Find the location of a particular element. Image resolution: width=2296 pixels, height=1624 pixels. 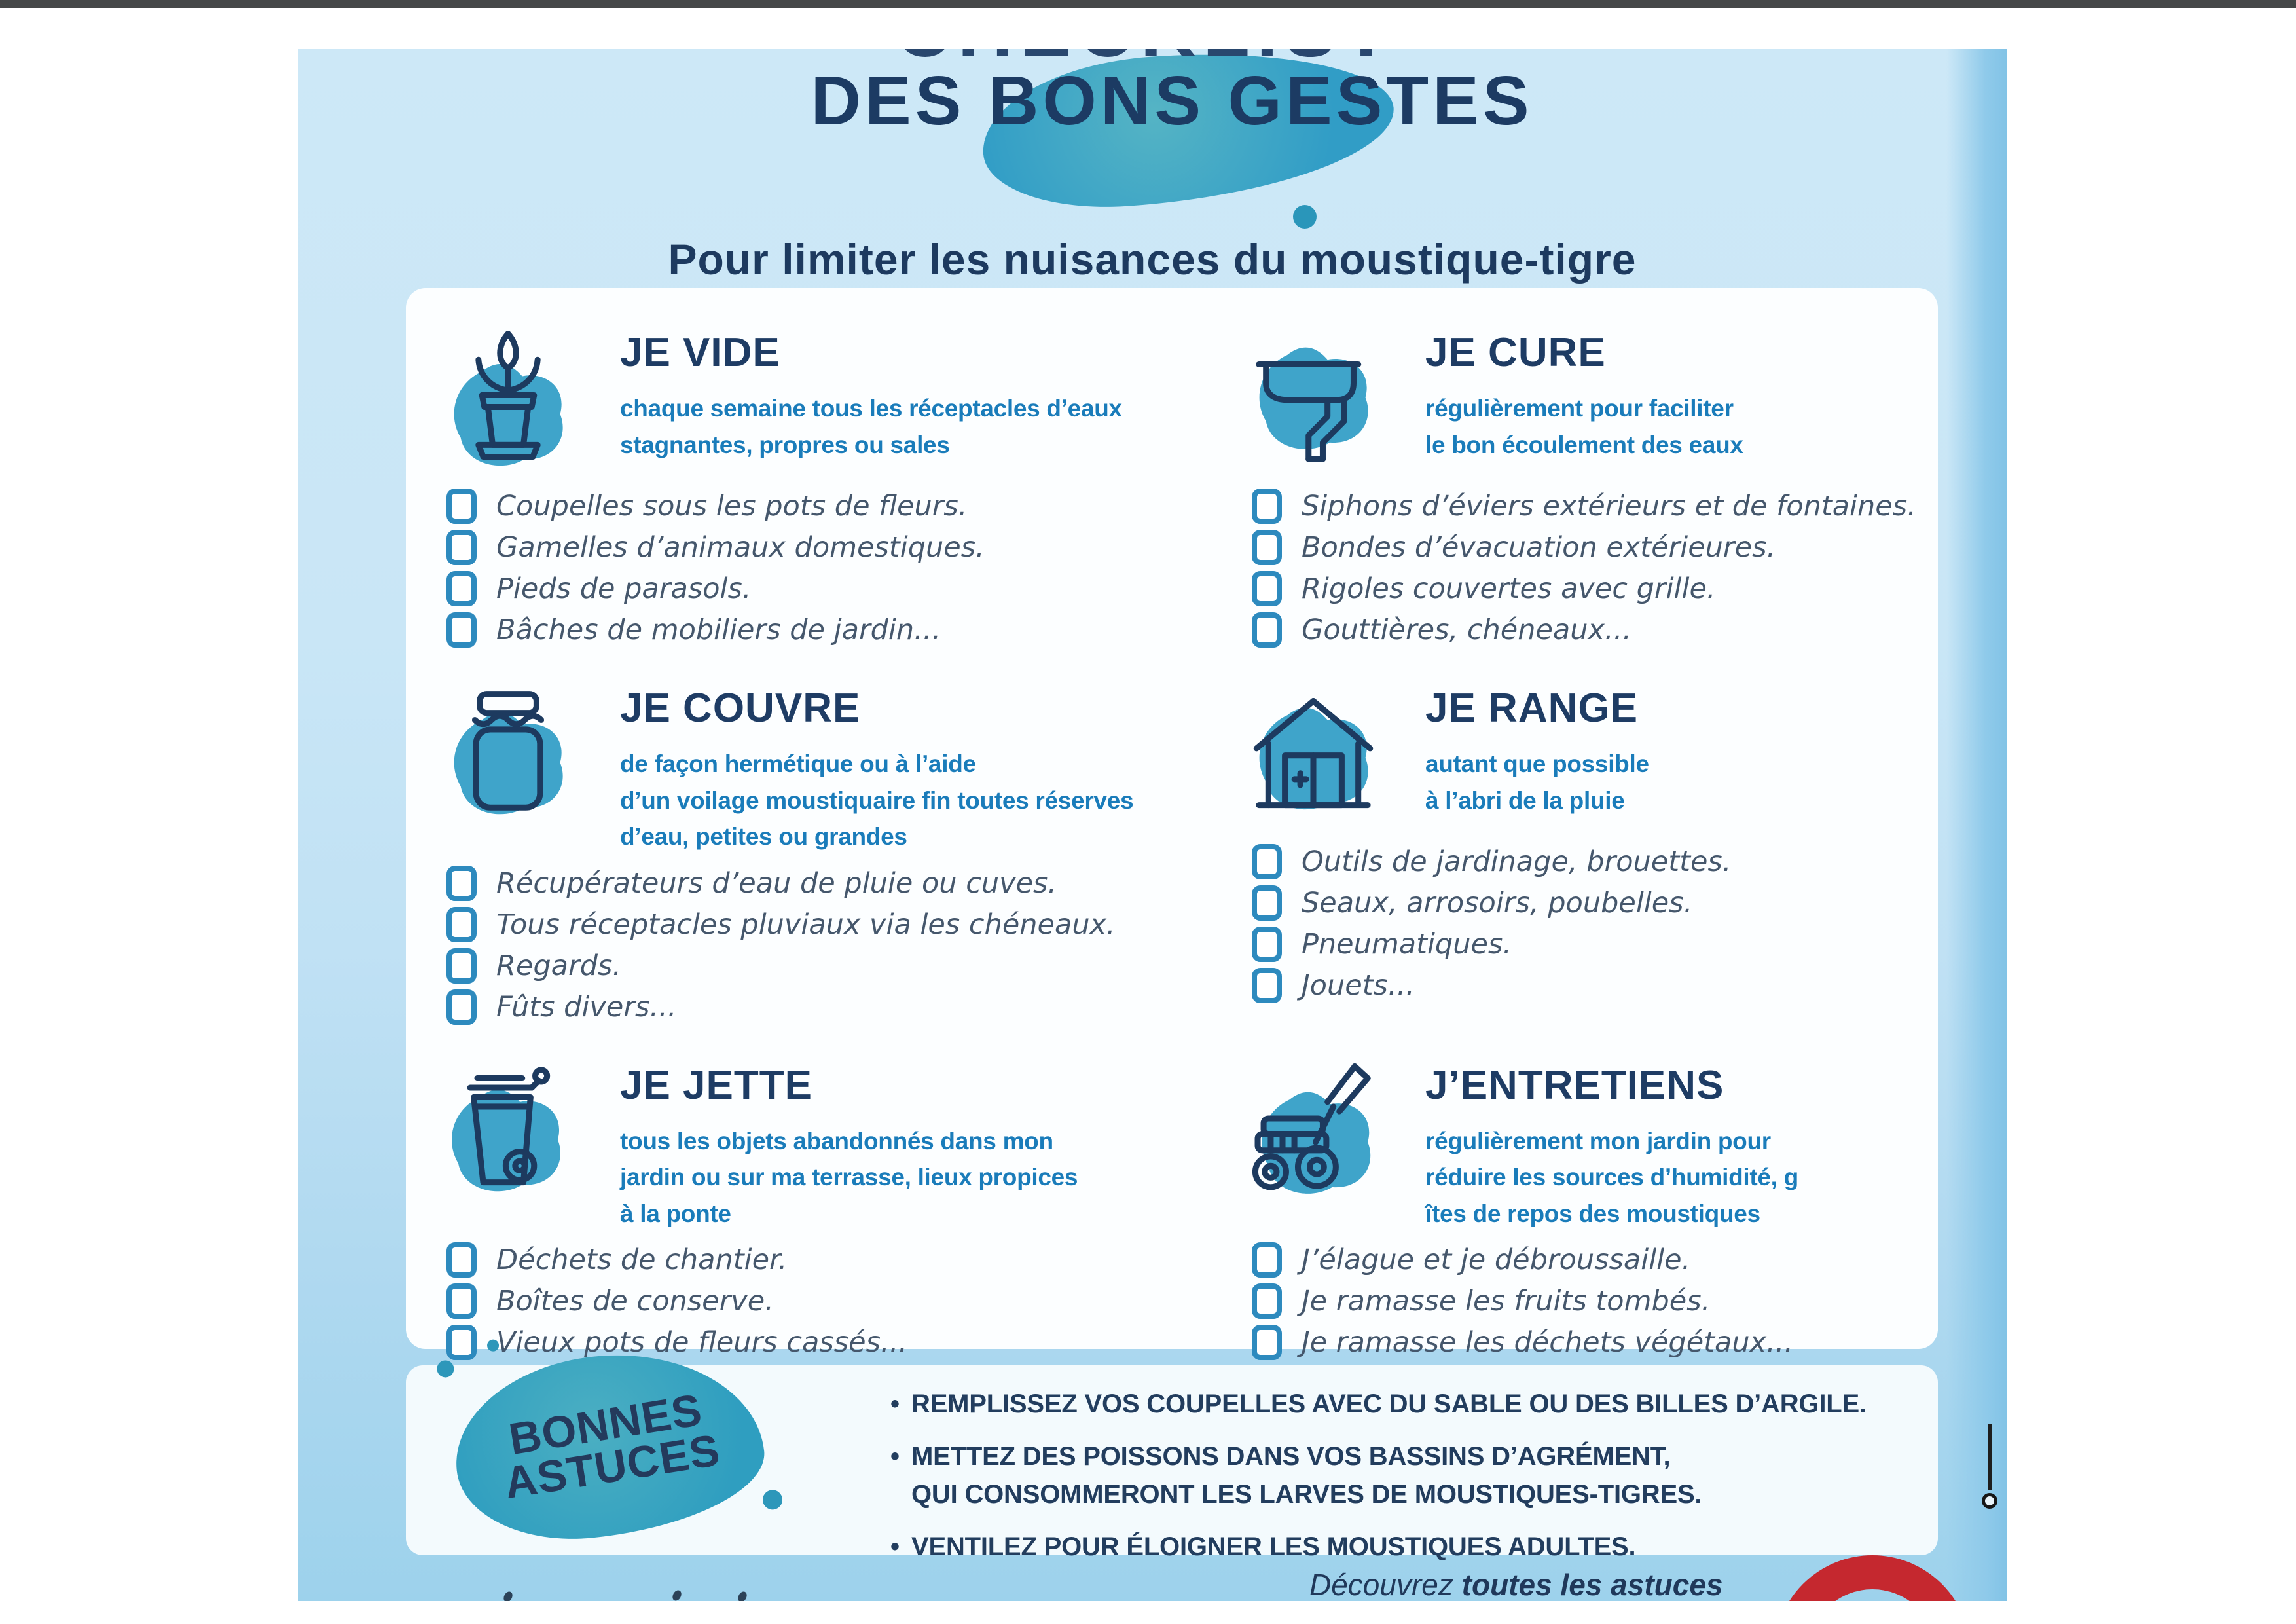

checklist-item-label: Bondes d’évacuation extérieures. is located at coordinates (1539, 547).